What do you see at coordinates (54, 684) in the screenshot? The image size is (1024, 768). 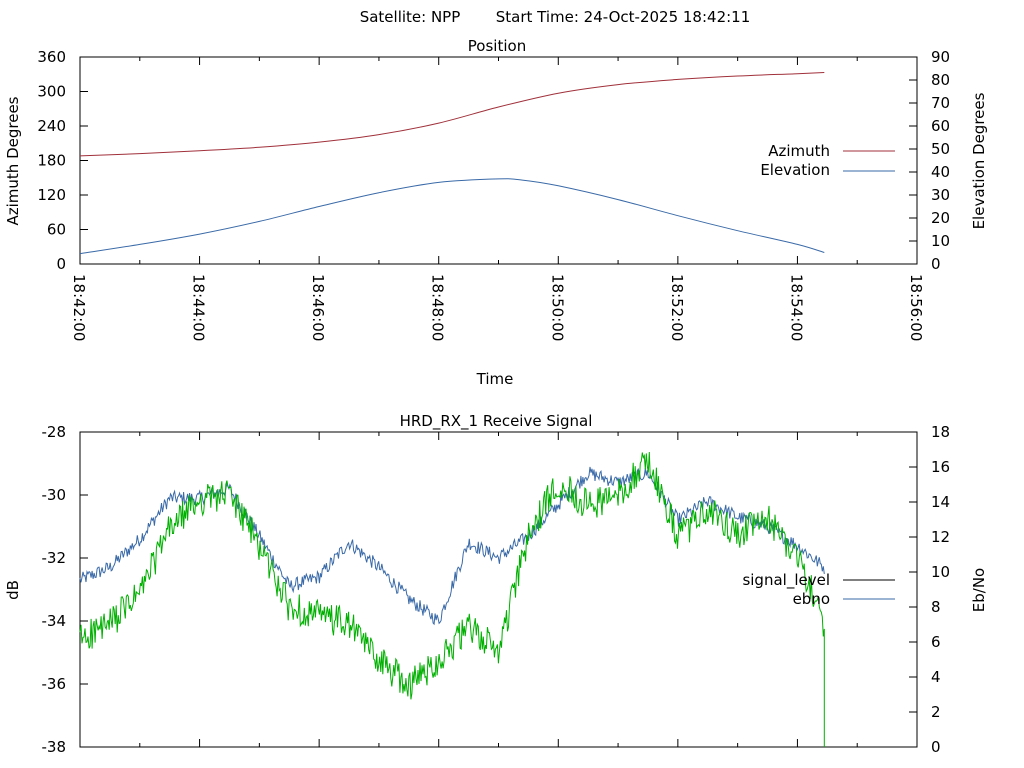 I see `y-tick-label: -36` at bounding box center [54, 684].